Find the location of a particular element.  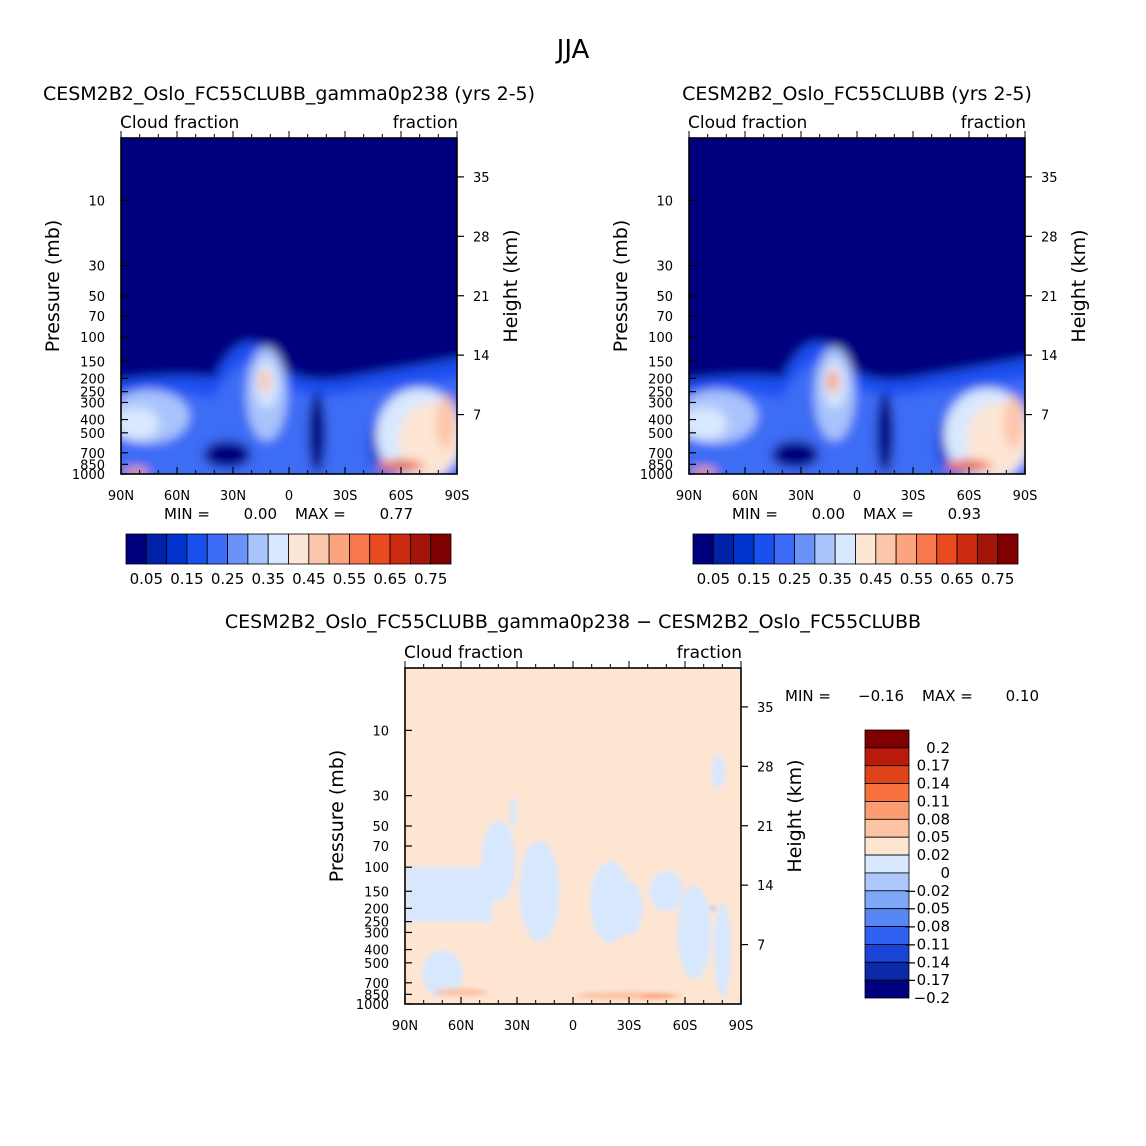

colorbar-label: 0.25 is located at coordinates (794, 579).